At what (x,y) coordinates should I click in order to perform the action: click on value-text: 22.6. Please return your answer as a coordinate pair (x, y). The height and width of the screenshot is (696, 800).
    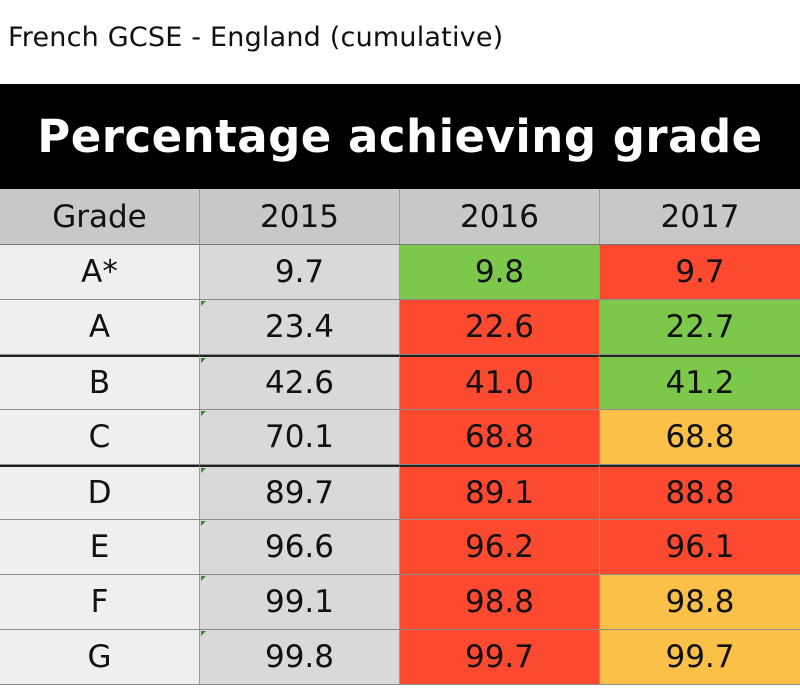
    Looking at the image, I should click on (499, 327).